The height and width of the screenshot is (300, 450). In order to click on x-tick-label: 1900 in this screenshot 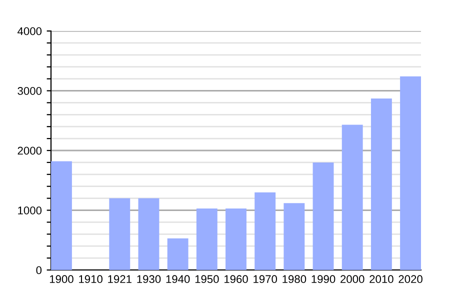, I will do `click(62, 279)`.